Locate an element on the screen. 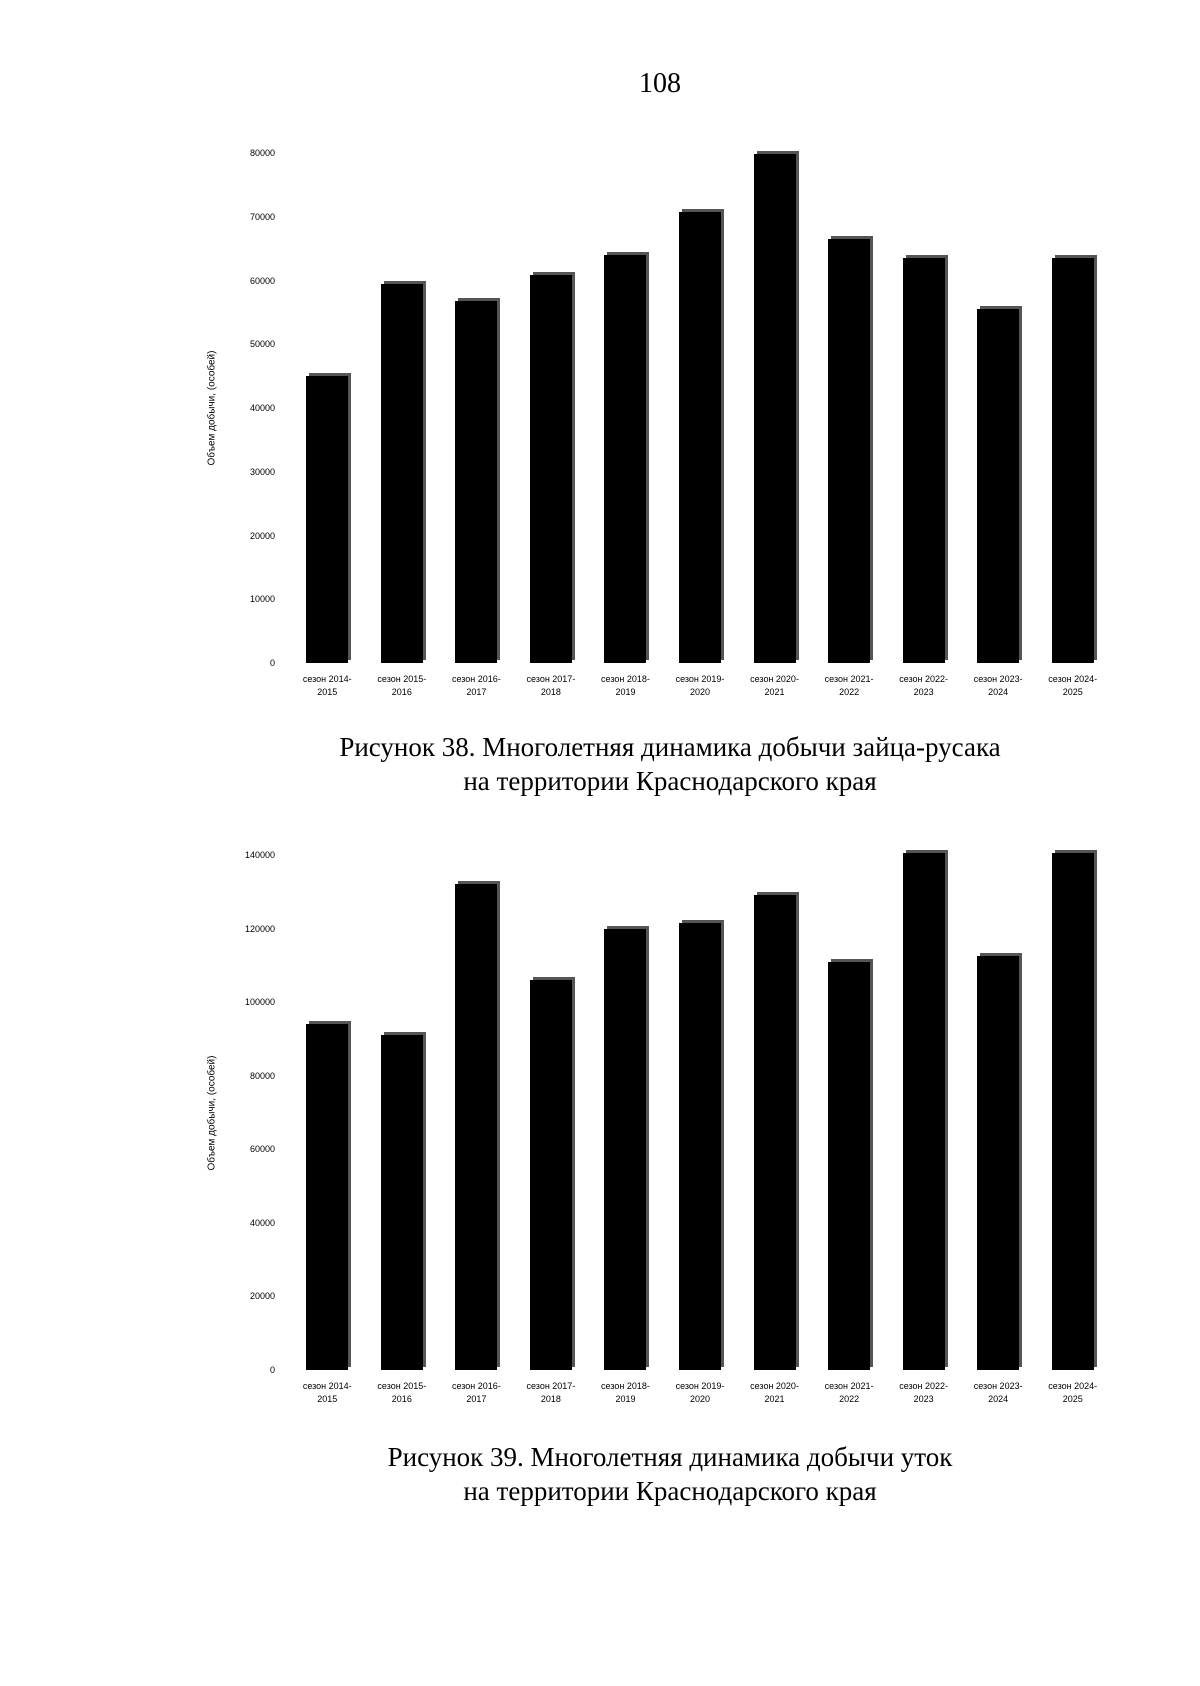 The image size is (1200, 1686). y-tick-label: 140000 is located at coordinates (259, 855).